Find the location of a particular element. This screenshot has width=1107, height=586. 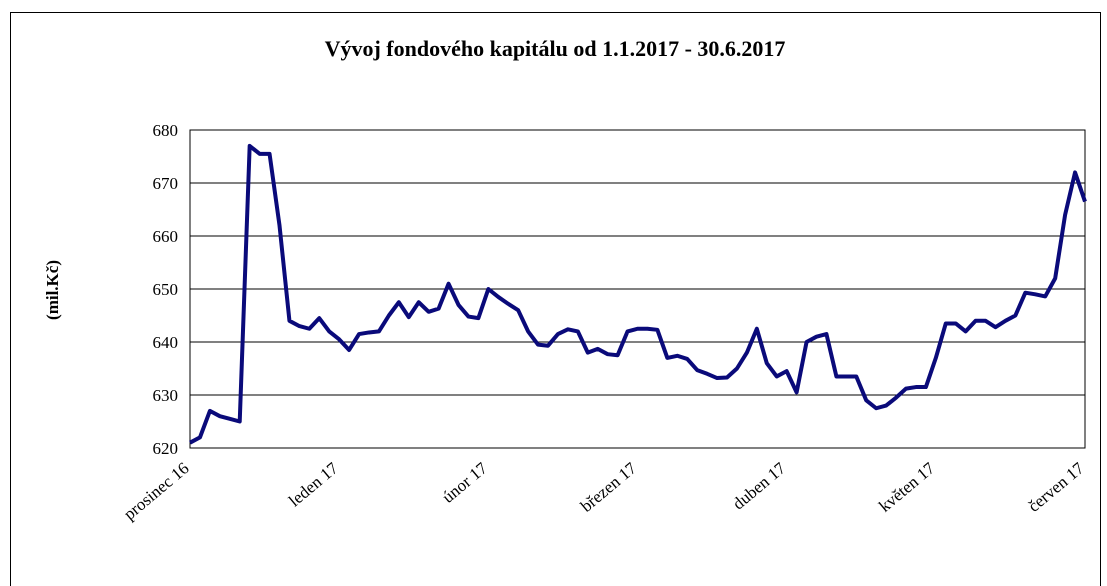

x-tick-label: únor 17 is located at coordinates (465, 482).